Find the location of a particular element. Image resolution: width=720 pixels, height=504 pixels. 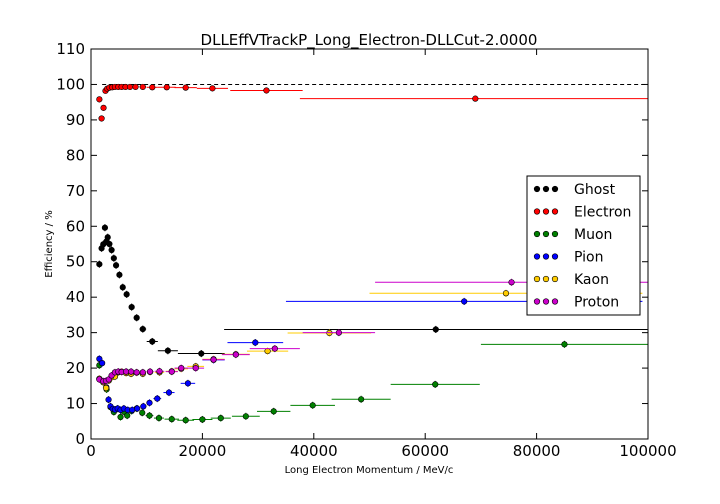

legend-box is located at coordinates (583, 245).